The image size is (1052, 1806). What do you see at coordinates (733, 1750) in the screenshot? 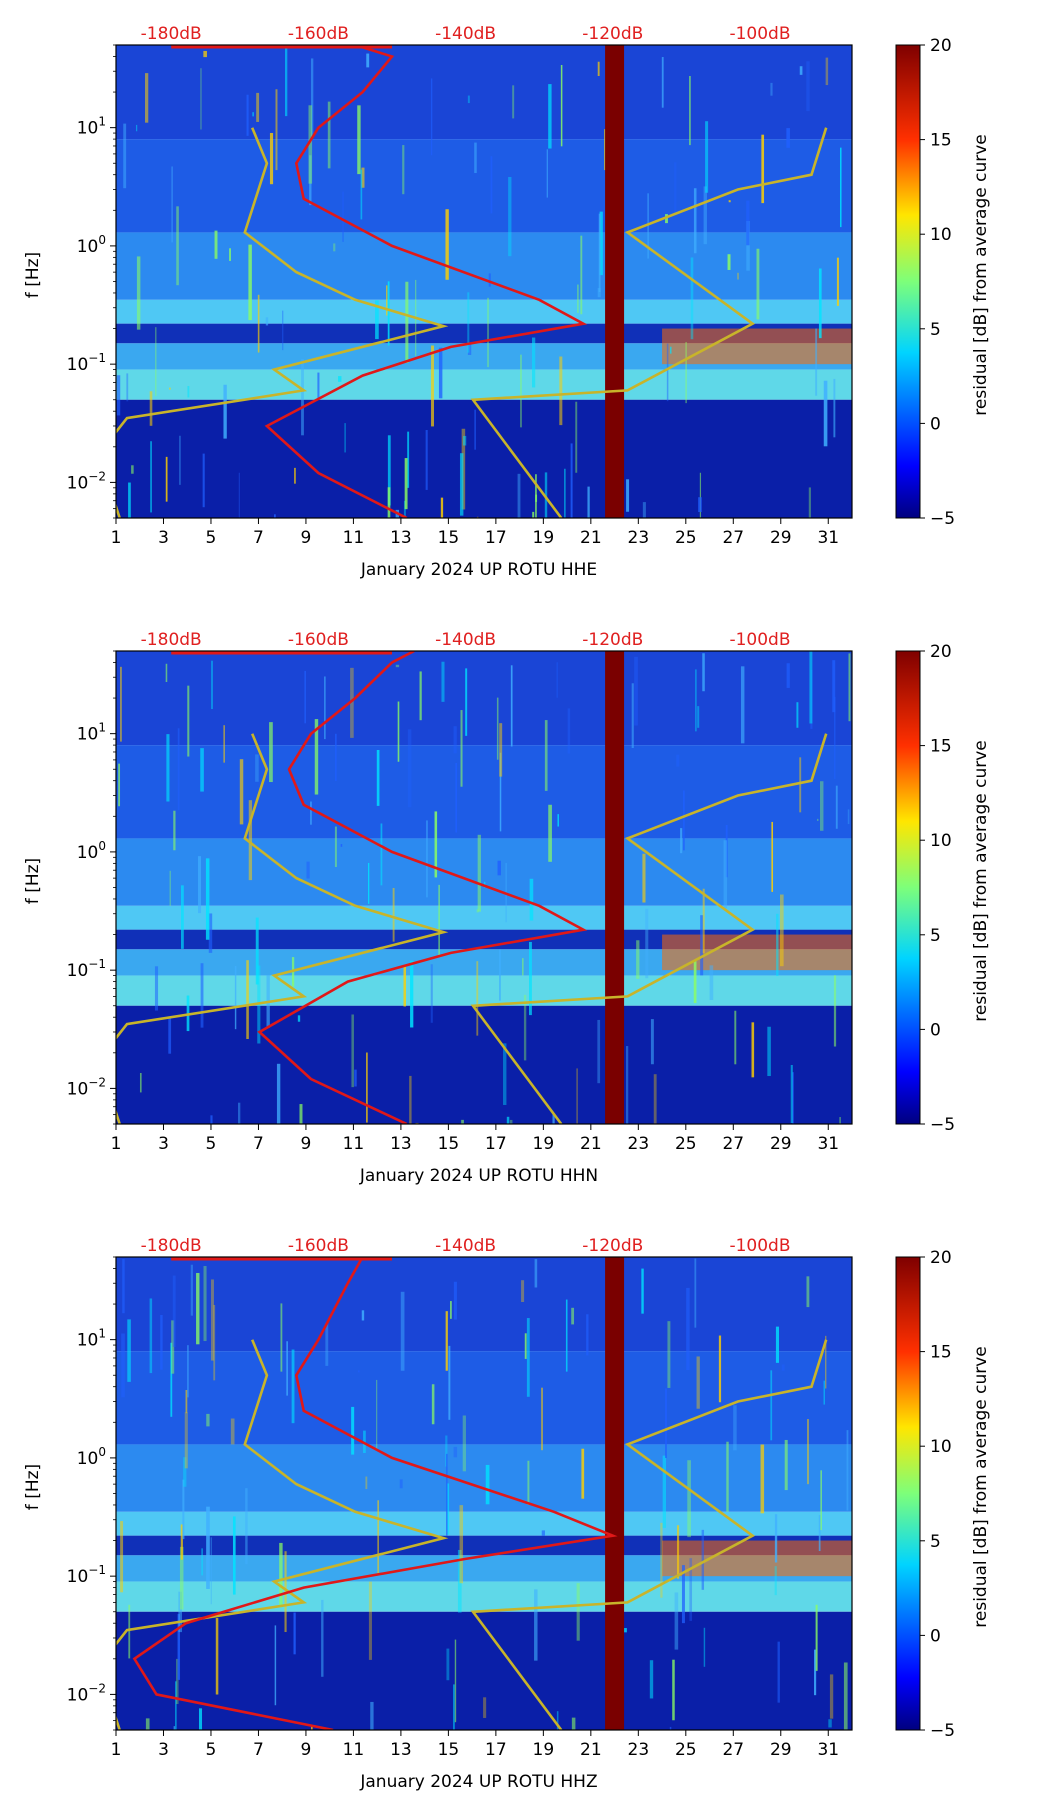
I see `x-tick-label: 27` at bounding box center [733, 1750].